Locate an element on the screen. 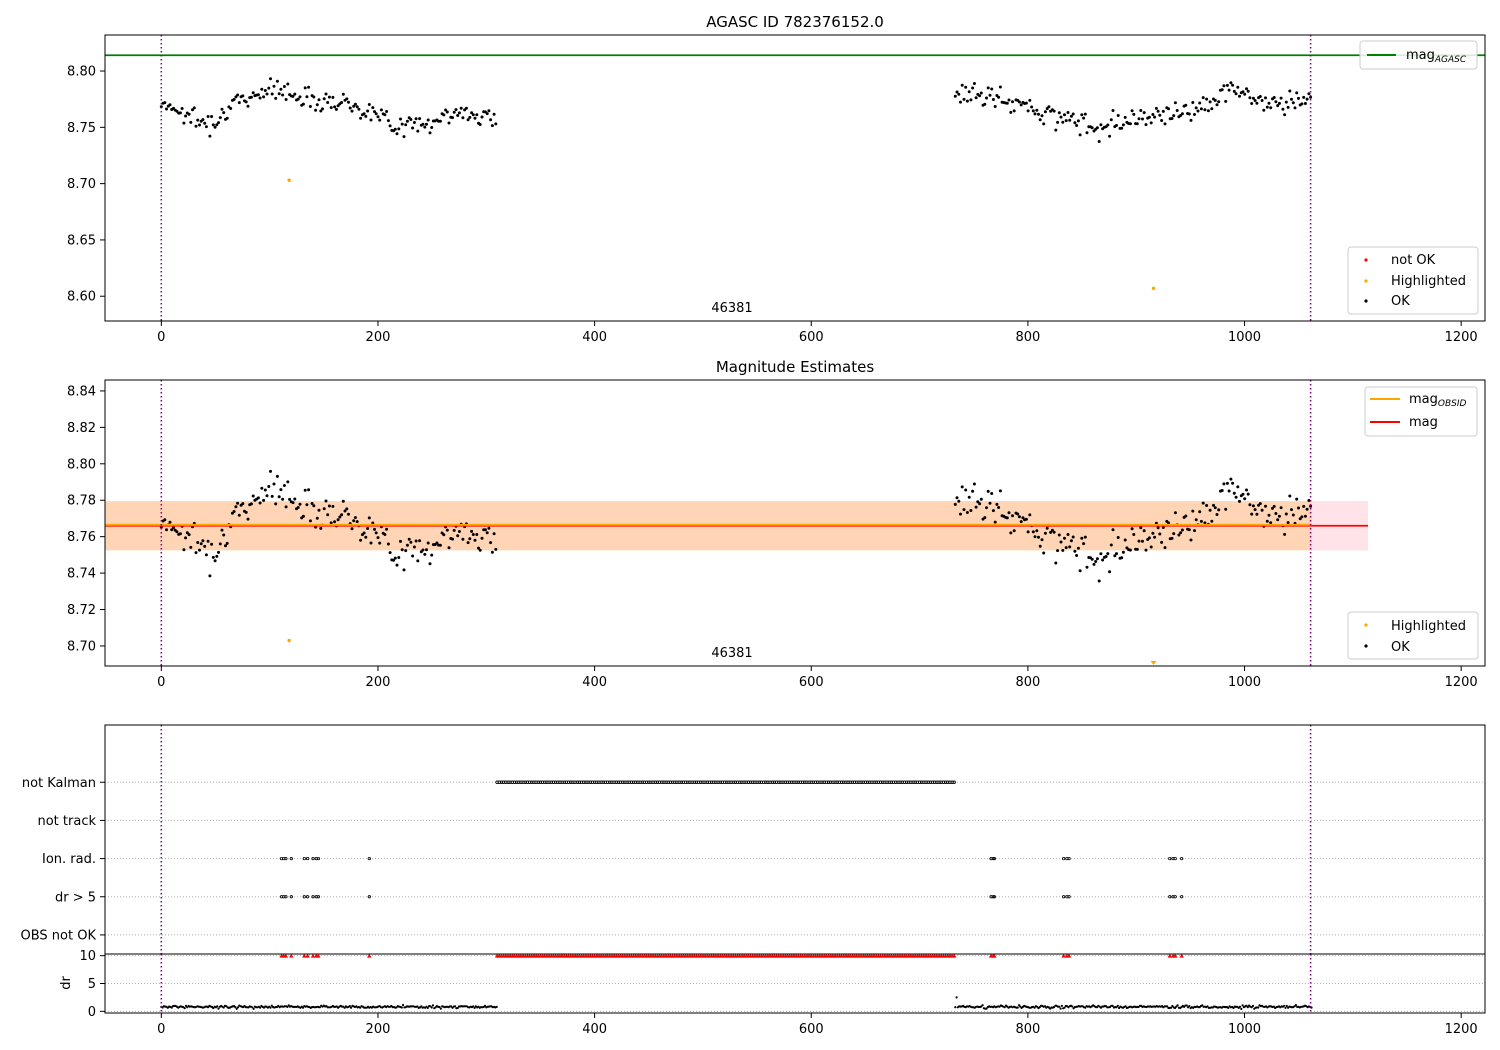 This screenshot has width=1500, height=1050. legend-label-mag: mag is located at coordinates (1423, 422).